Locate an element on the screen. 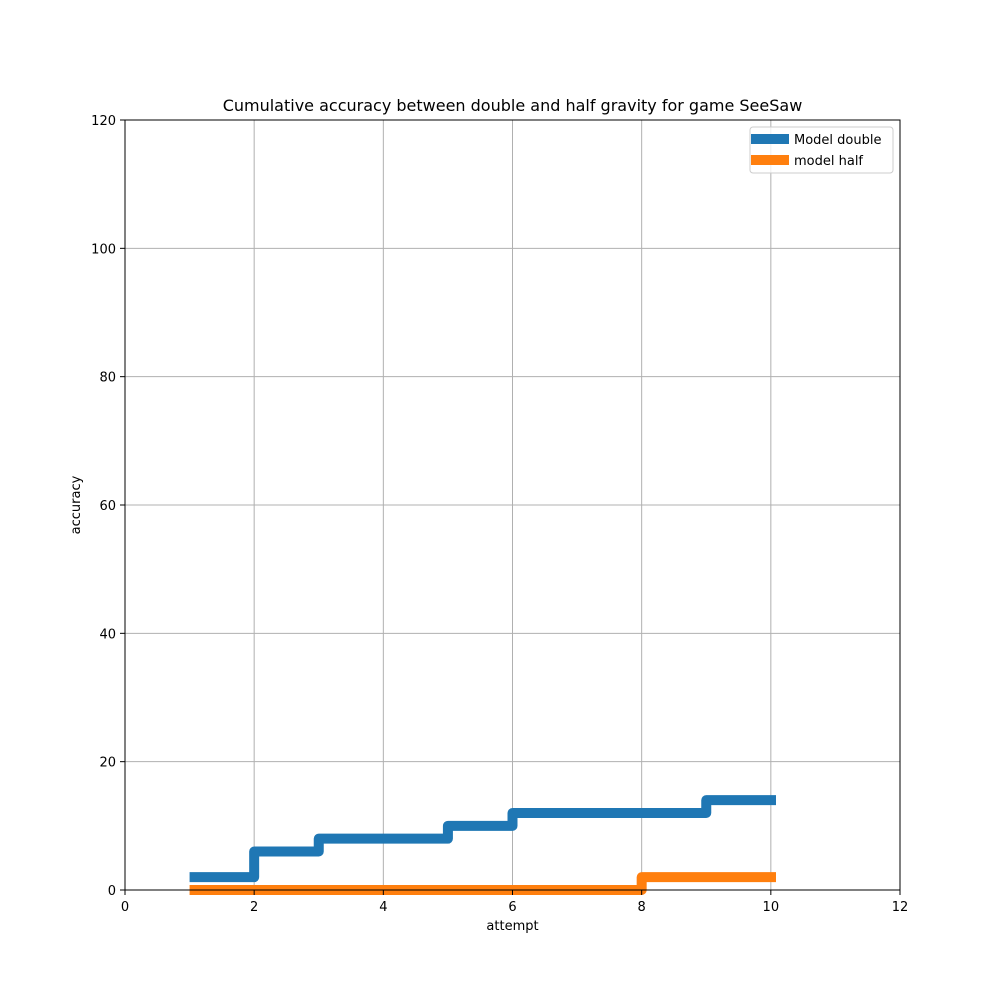 This screenshot has height=1000, width=1000. y-tick-label: 80 is located at coordinates (107, 378).